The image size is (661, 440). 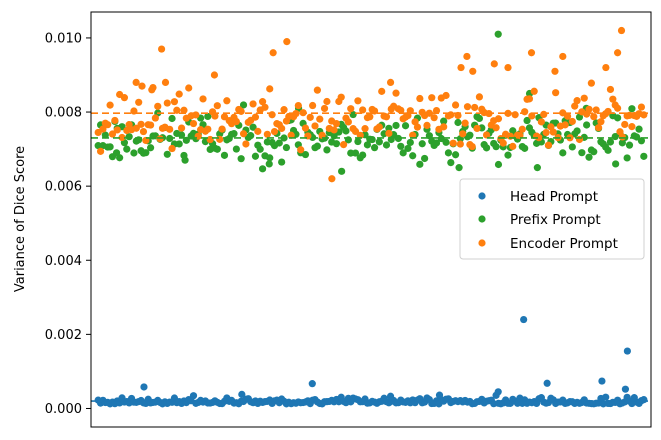 I want to click on y-tick-label: 0.004, so click(x=63, y=261).